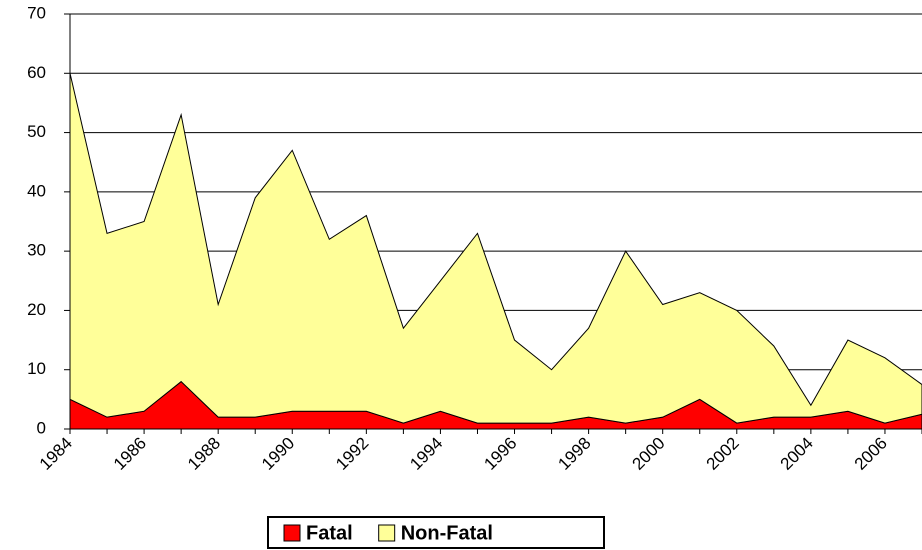  Describe the element at coordinates (352, 454) in the screenshot. I see `x-tick-label: 1992` at that location.